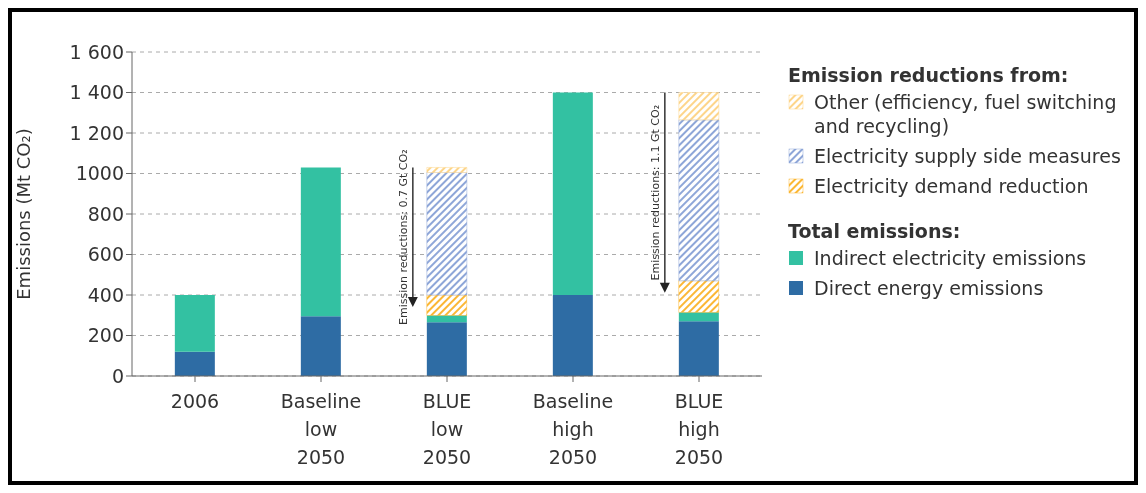  Describe the element at coordinates (950, 258) in the screenshot. I see `legend-label: Indirect electricity emissions` at that location.